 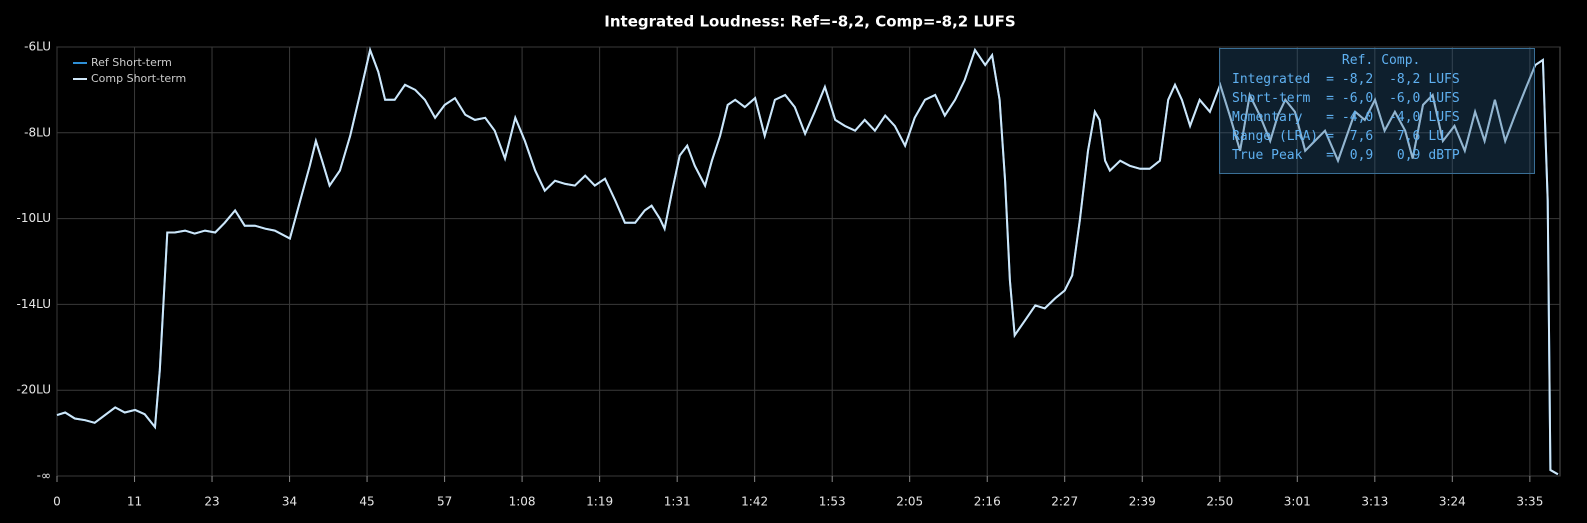 What do you see at coordinates (34, 390) in the screenshot?
I see `y-tick-label: -20LU` at bounding box center [34, 390].